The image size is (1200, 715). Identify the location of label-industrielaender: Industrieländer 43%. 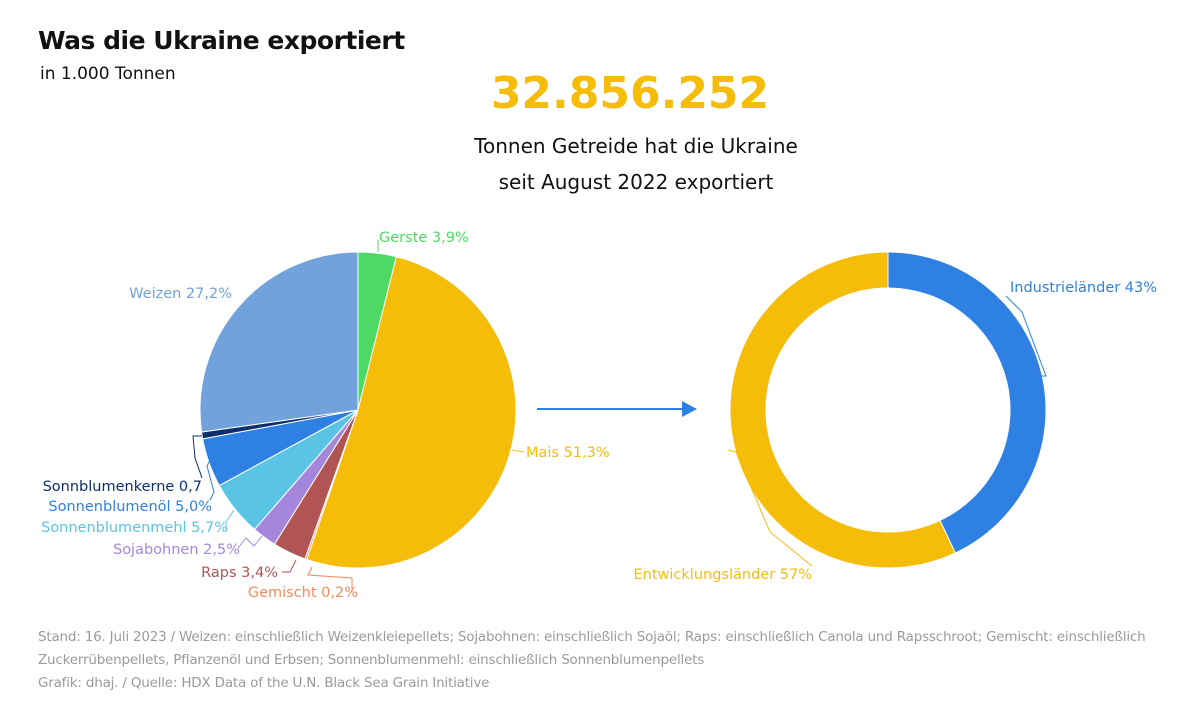
(1083, 288).